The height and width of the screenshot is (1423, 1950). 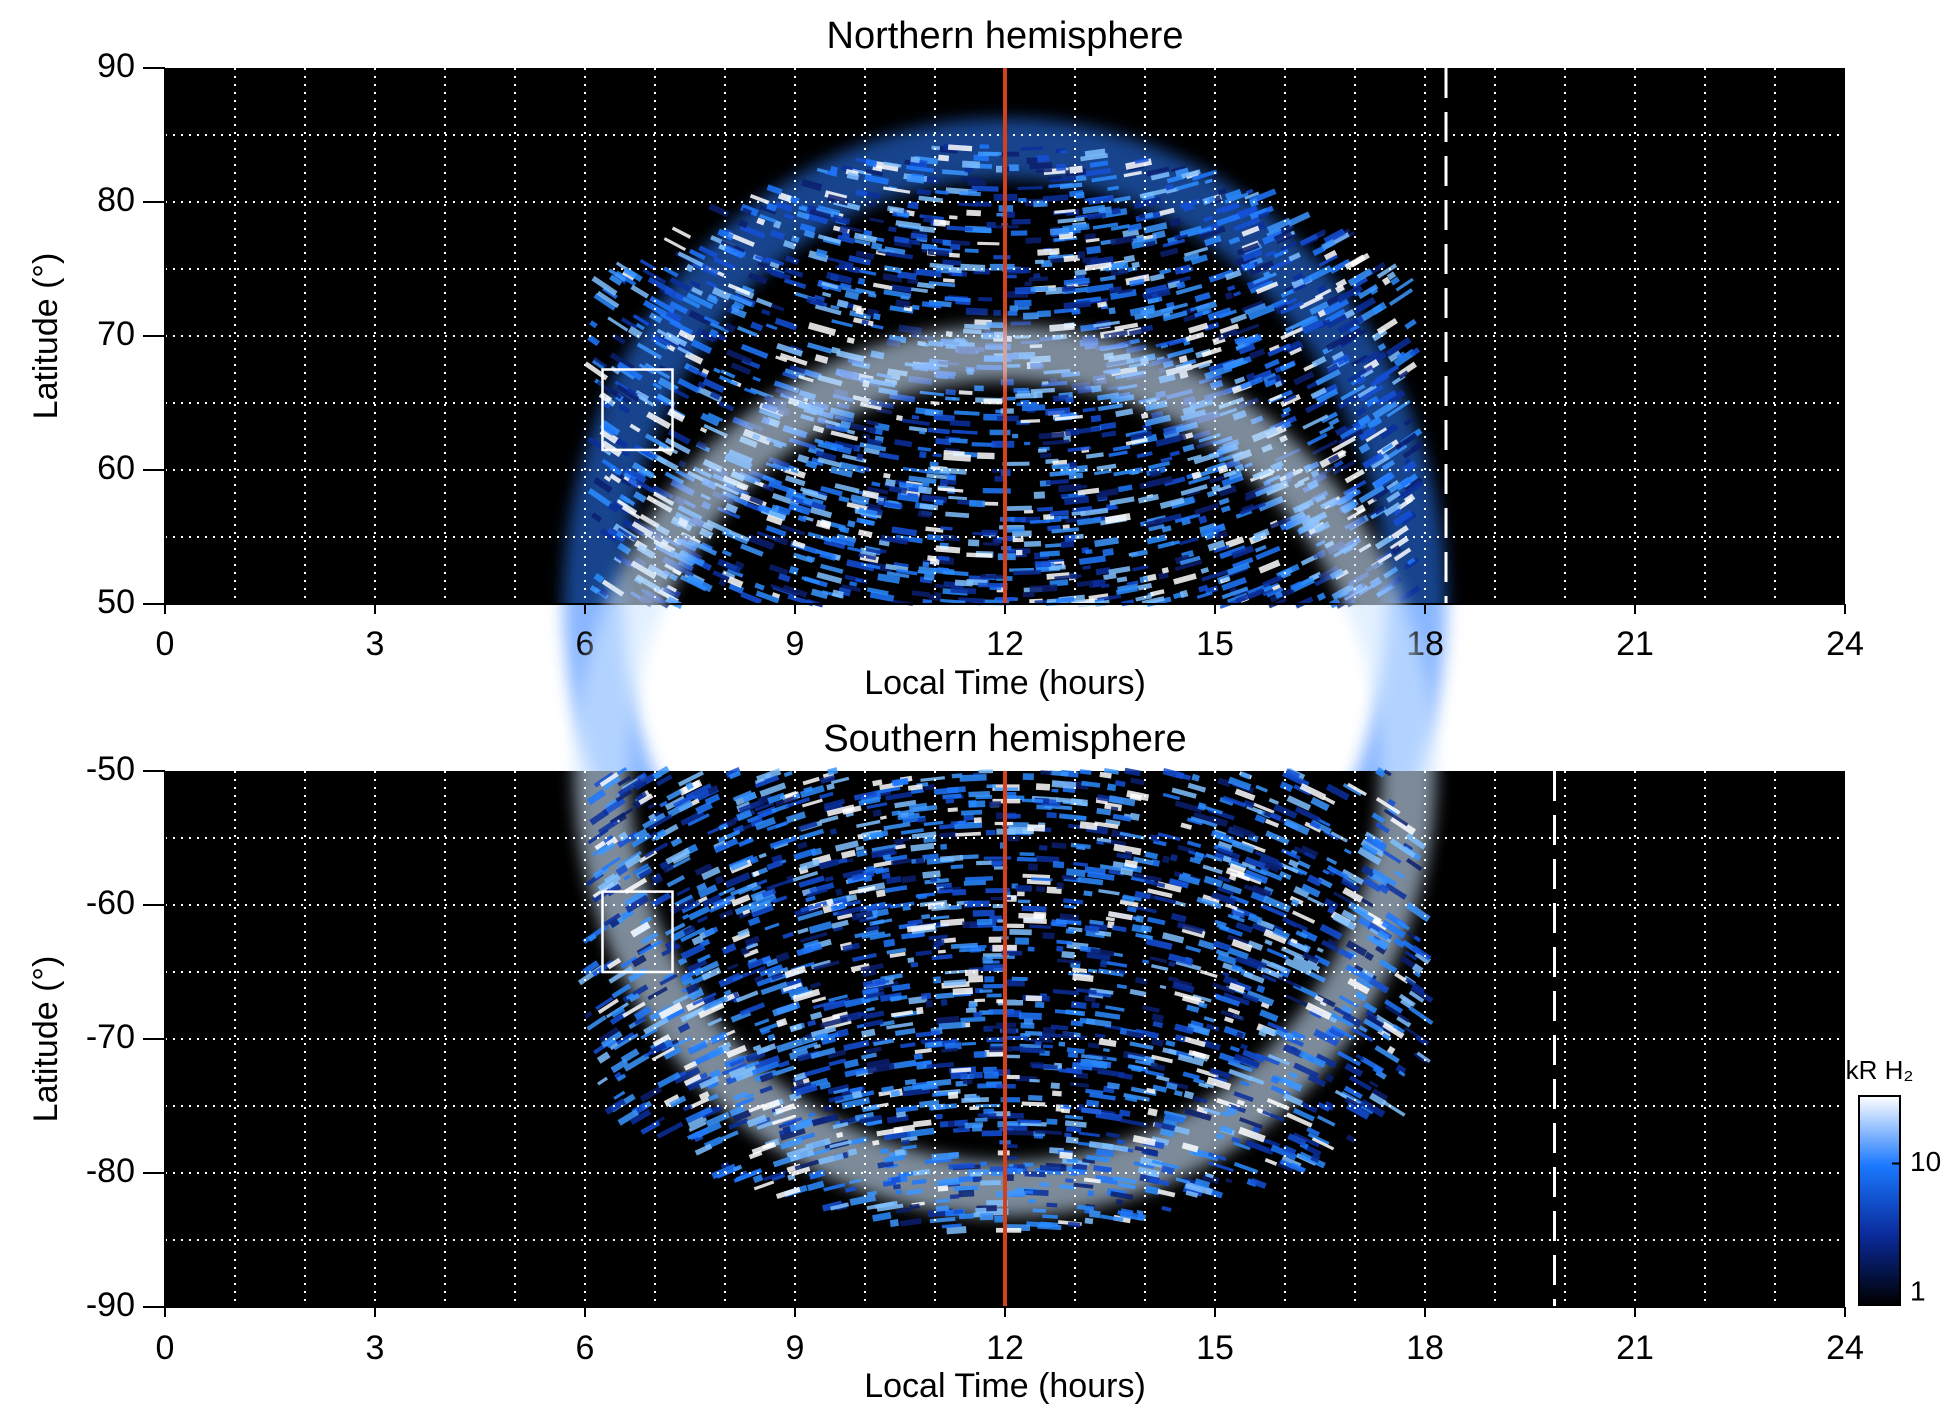 What do you see at coordinates (1004, 739) in the screenshot?
I see `chart-title: Southern hemisphere` at bounding box center [1004, 739].